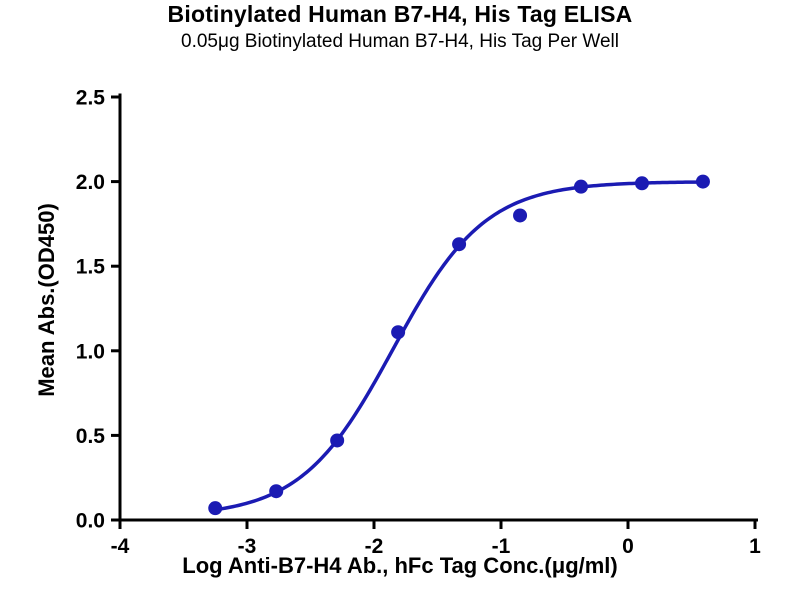 The width and height of the screenshot is (800, 600). What do you see at coordinates (120, 546) in the screenshot?
I see `x-tick-label: -4` at bounding box center [120, 546].